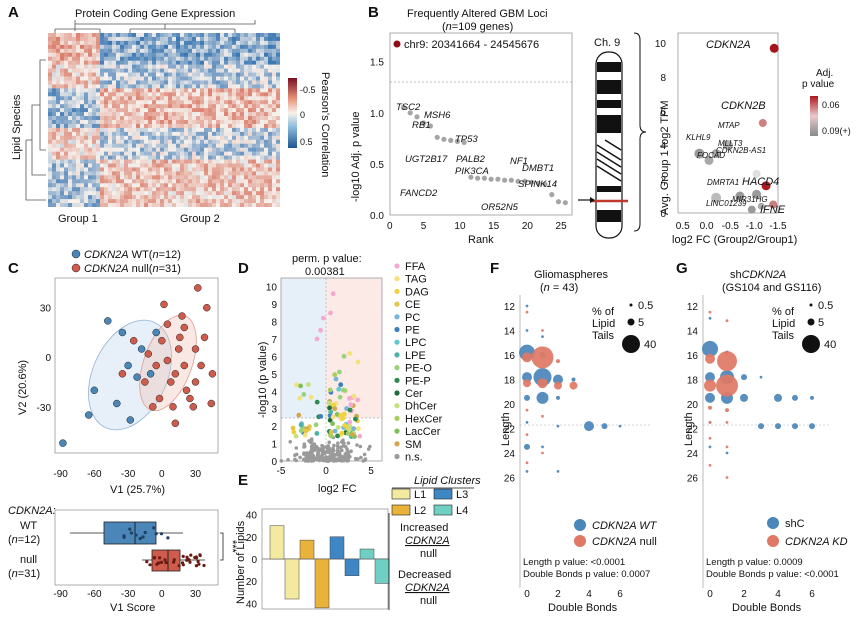  I want to click on volcano-ns-point, so click(334, 445).